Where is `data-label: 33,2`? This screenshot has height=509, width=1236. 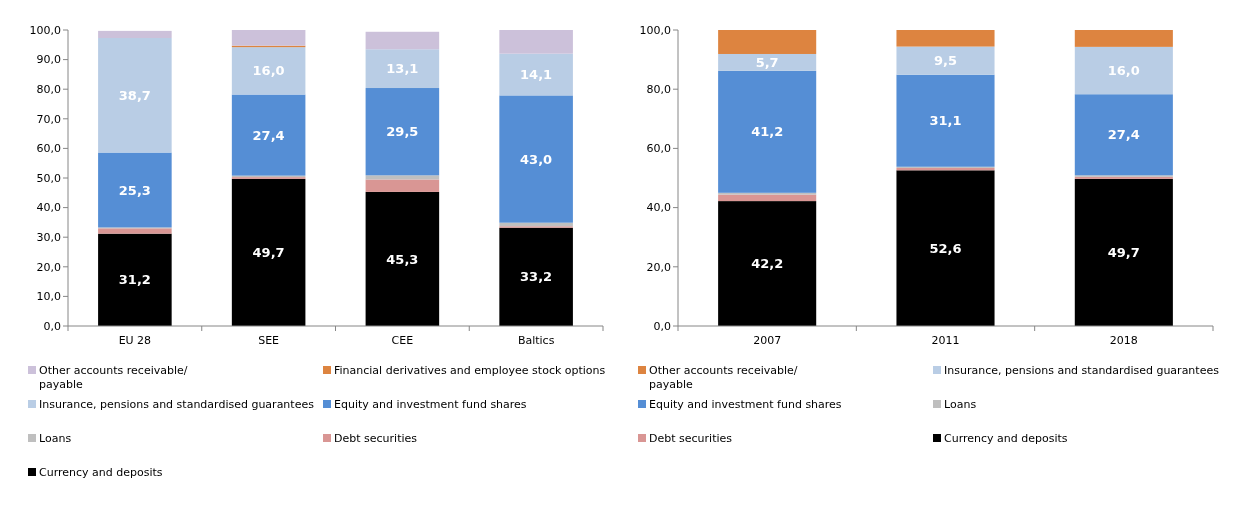 data-label: 33,2 is located at coordinates (536, 277).